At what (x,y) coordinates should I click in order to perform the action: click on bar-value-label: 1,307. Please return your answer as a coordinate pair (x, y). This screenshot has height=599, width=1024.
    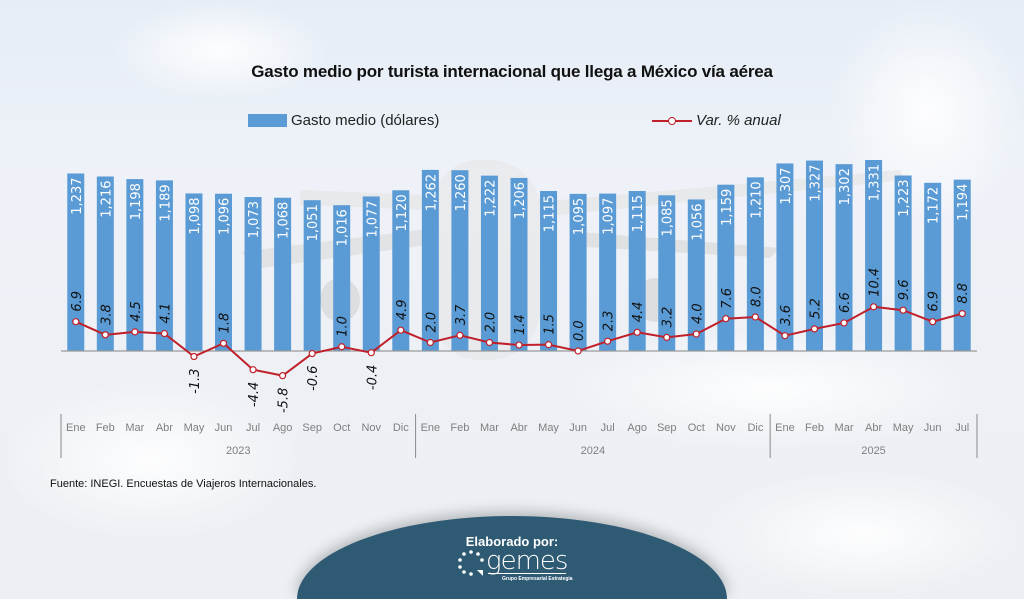
    Looking at the image, I should click on (786, 185).